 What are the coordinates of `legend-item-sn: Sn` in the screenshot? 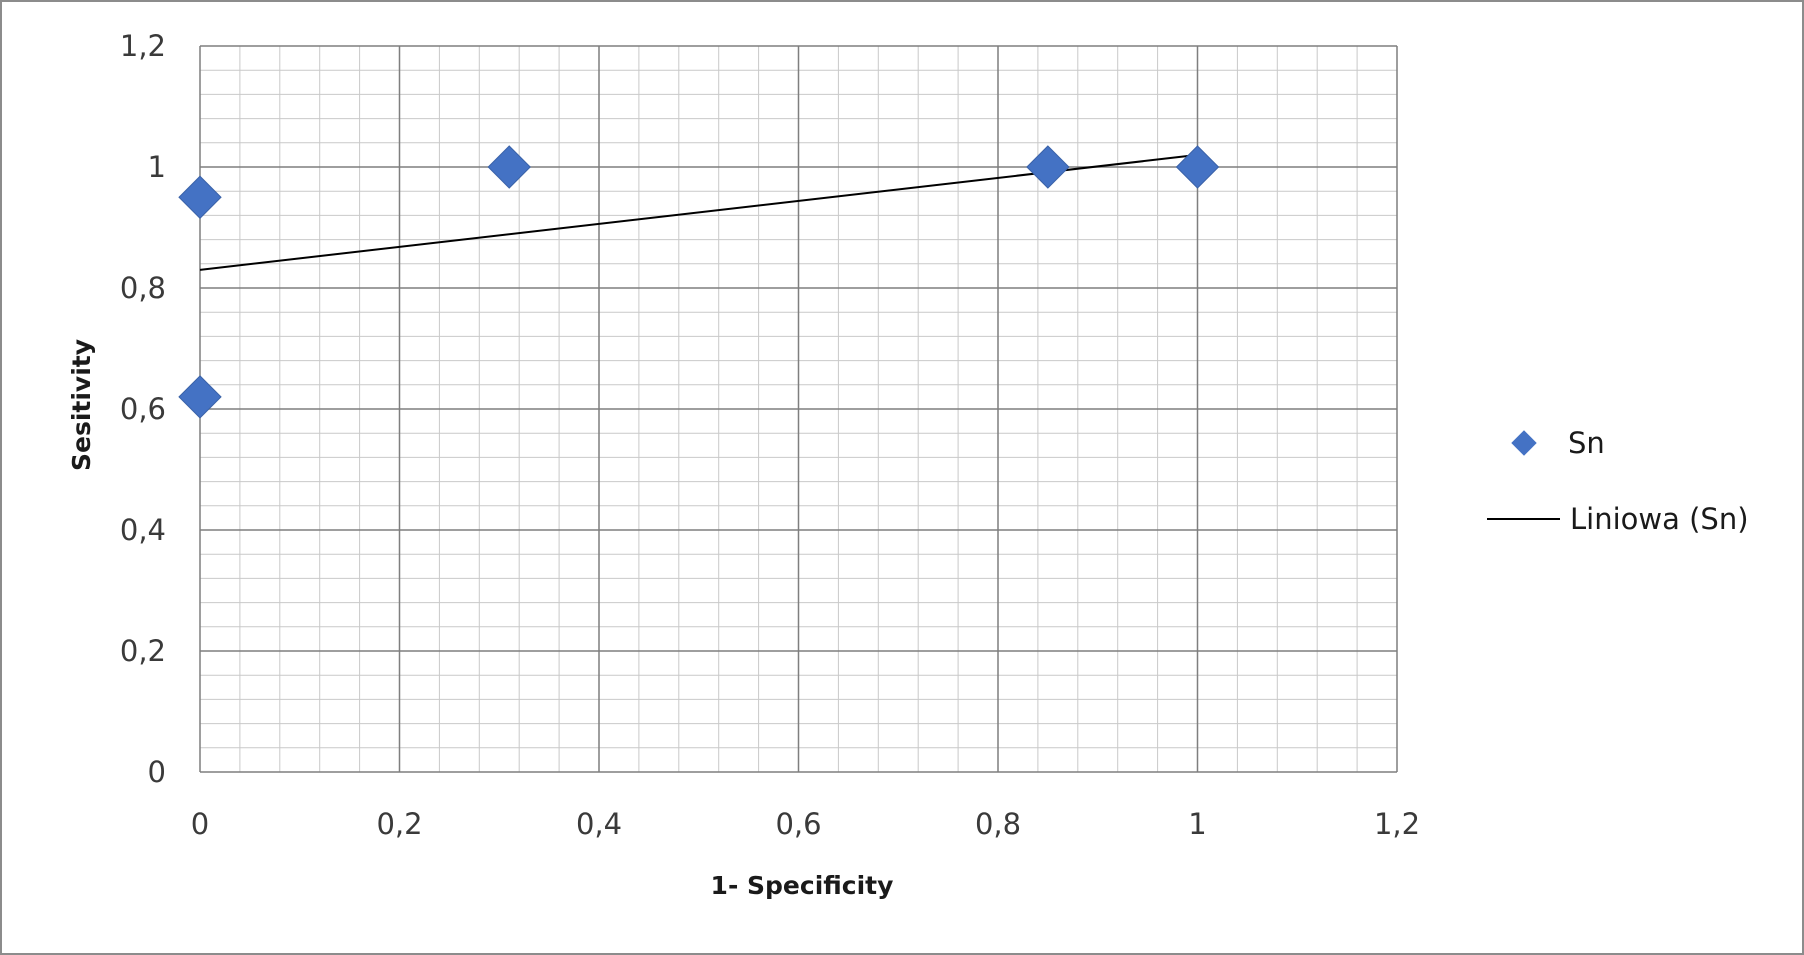 It's located at (1558, 443).